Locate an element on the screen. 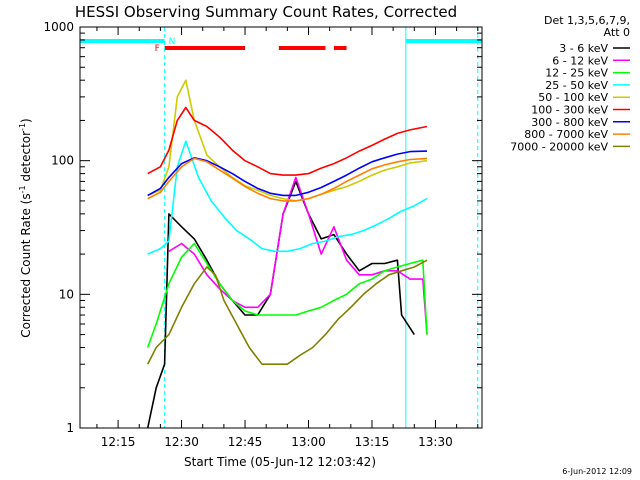 This screenshot has height=480, width=640. y-tick-label: 1000 is located at coordinates (58, 27).